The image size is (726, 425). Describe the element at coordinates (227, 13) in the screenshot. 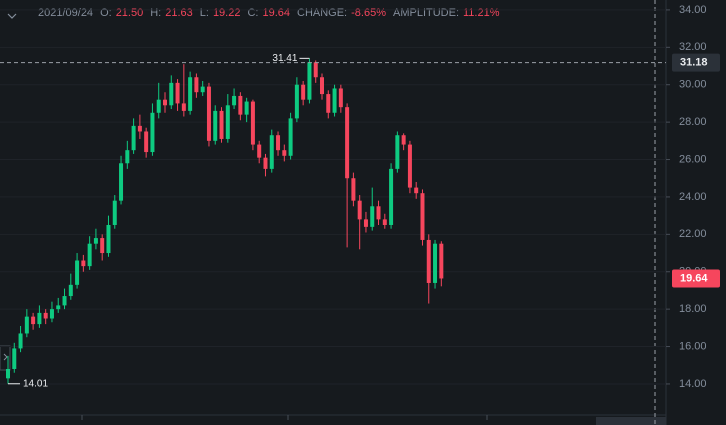

I see `header-value: 19.22` at that location.